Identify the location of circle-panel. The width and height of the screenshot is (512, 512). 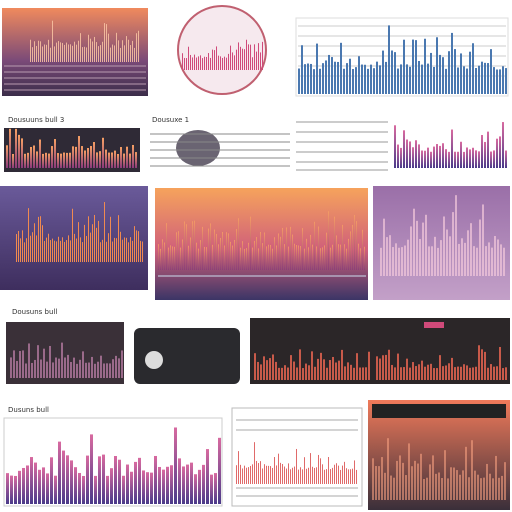
(222, 50).